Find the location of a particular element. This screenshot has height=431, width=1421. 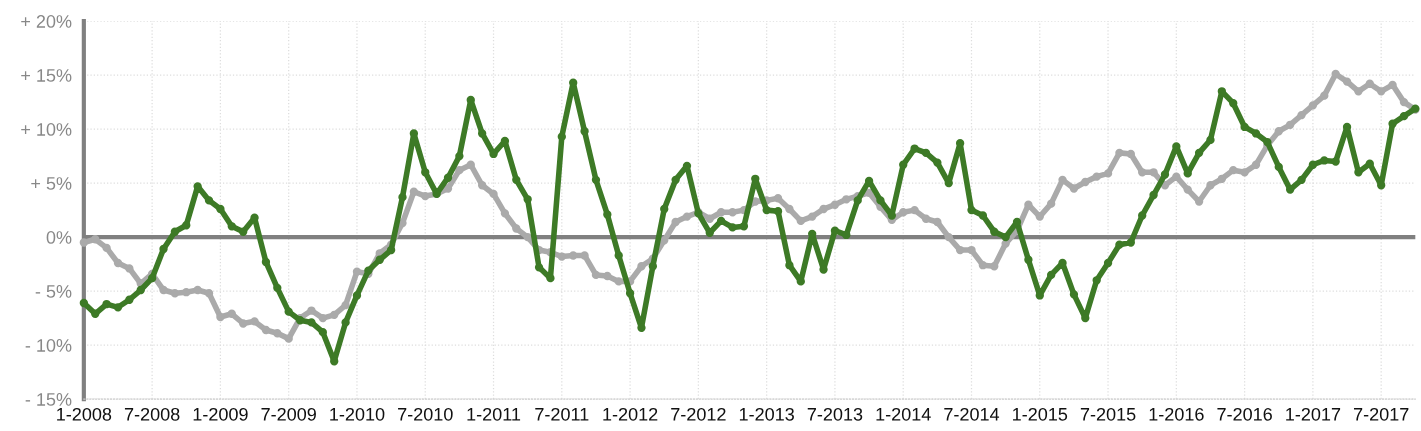

x-tick-label: 7-2016 is located at coordinates (1244, 414).